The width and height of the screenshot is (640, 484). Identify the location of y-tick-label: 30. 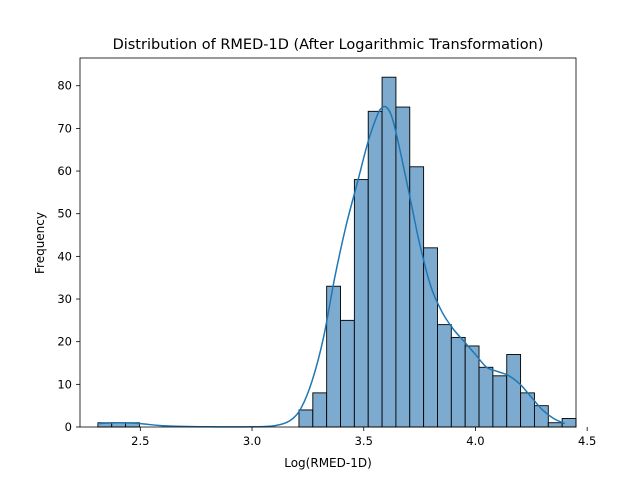
(64, 299).